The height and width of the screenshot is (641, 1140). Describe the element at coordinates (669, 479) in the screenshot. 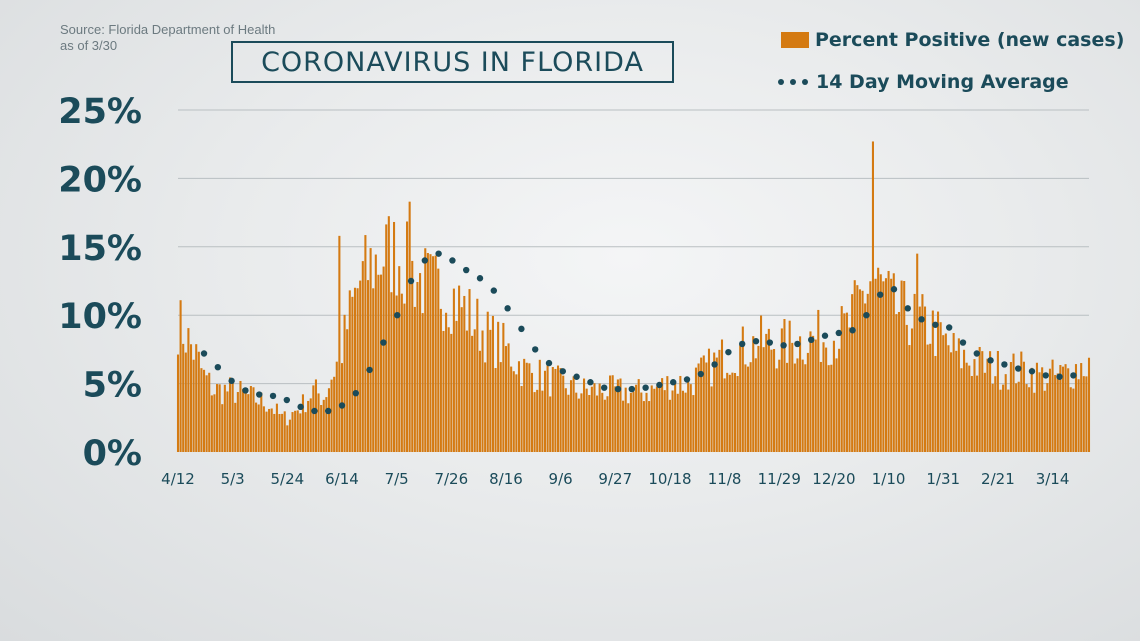

I see `x-tick-label: 10/18` at that location.